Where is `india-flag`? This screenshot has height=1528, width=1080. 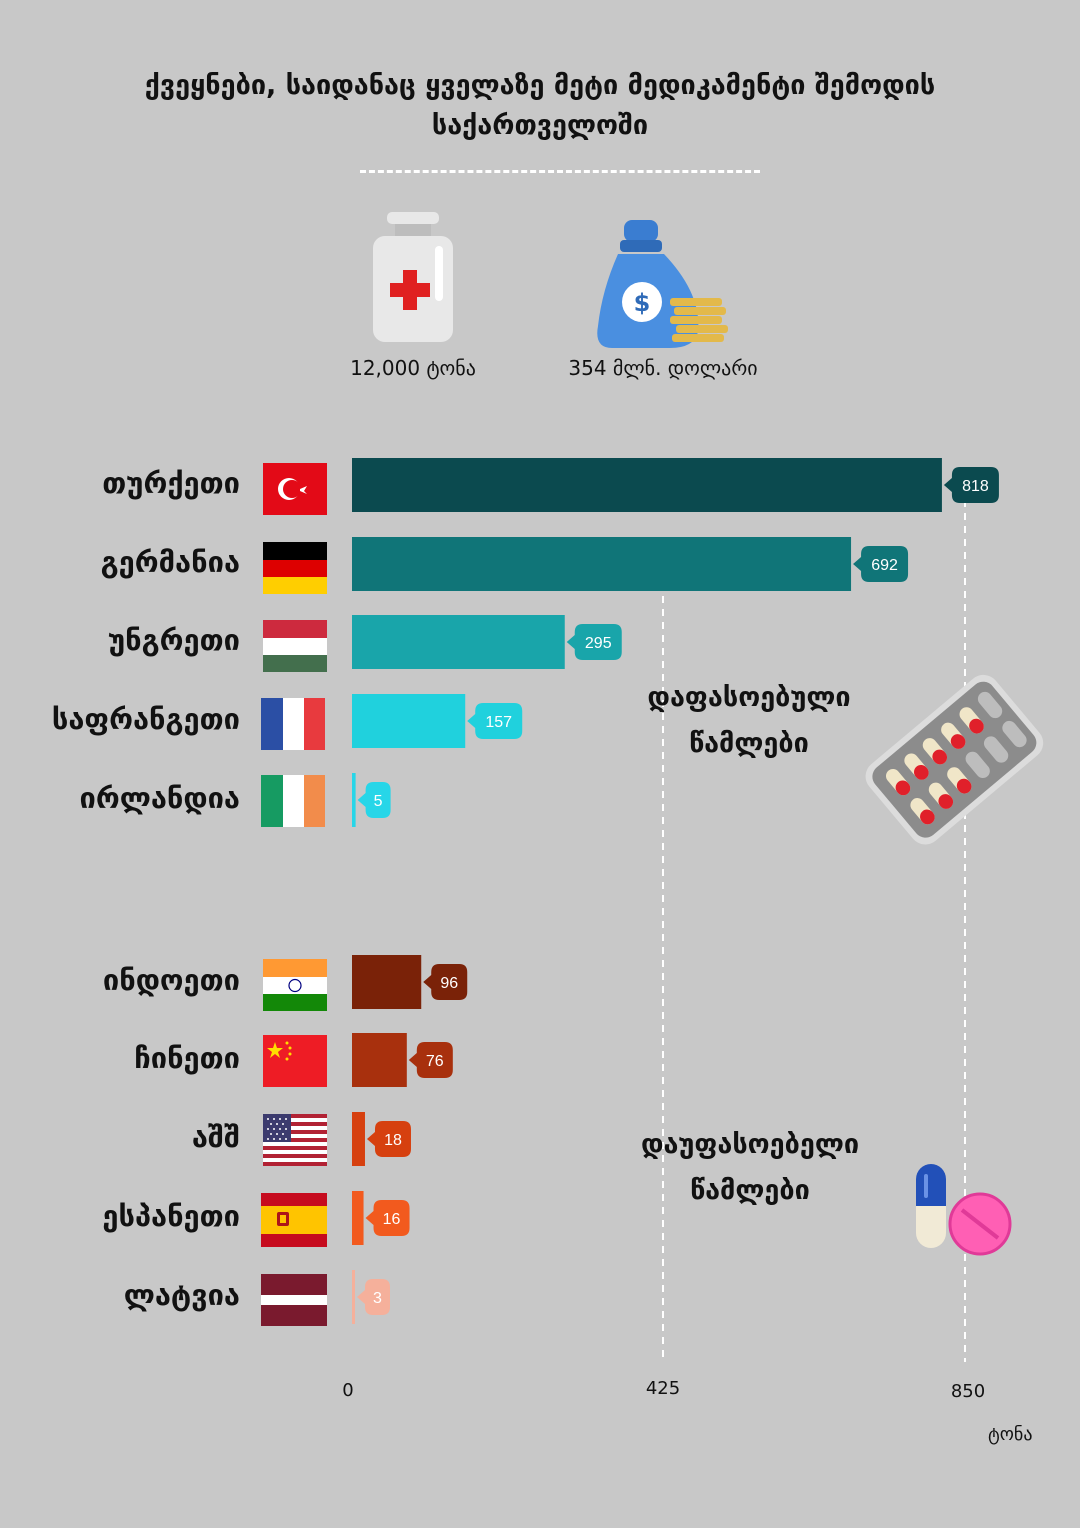 india-flag is located at coordinates (295, 985).